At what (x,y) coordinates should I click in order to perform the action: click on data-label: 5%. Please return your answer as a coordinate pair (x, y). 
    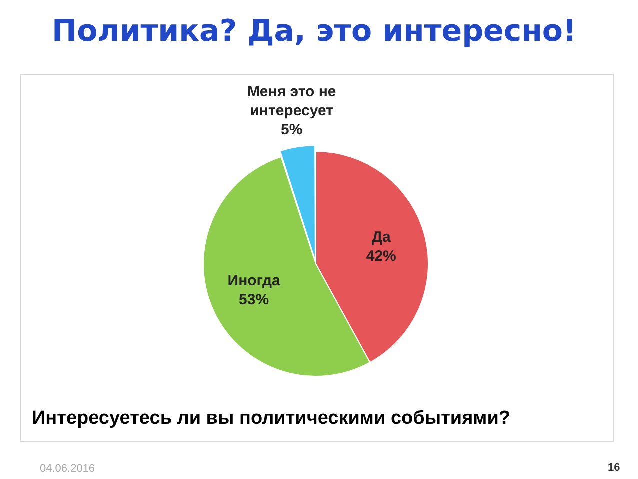
    Looking at the image, I should click on (291, 130).